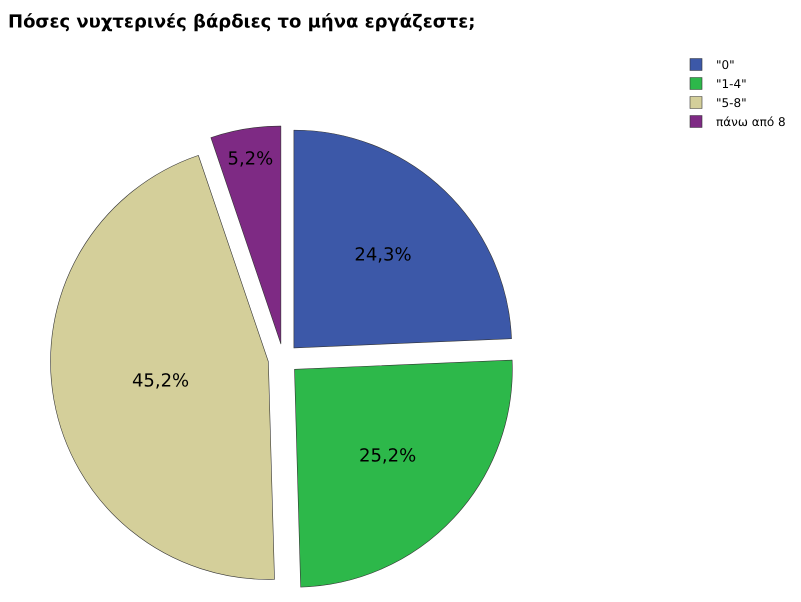  What do you see at coordinates (251, 159) in the screenshot?
I see `data-label: 5,2%` at bounding box center [251, 159].